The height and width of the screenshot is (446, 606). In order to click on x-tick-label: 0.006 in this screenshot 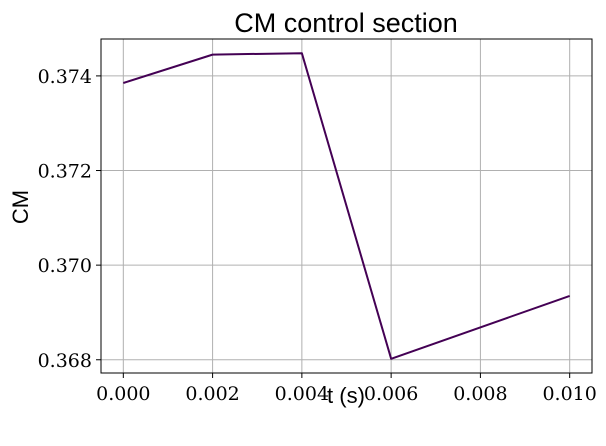, I will do `click(391, 394)`.